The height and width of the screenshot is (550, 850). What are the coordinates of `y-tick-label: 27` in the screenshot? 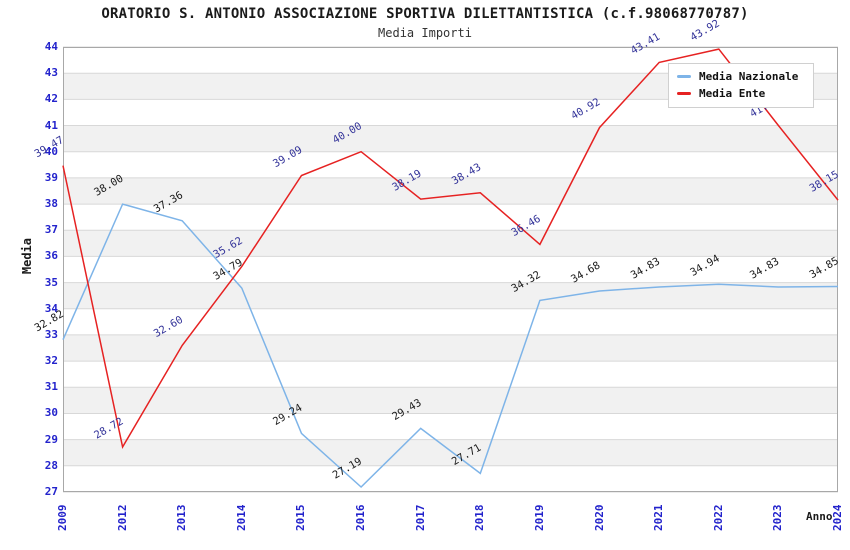 It's located at (51, 491).